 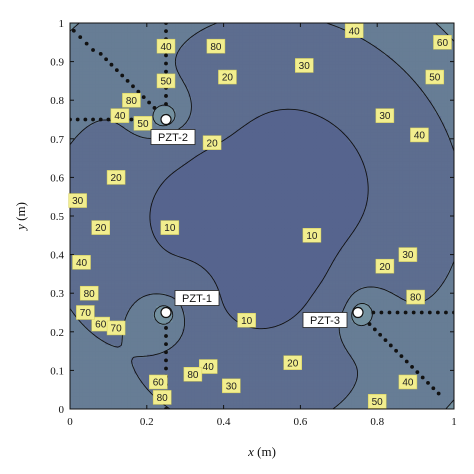 I want to click on y-tick-label: 0.9, so click(x=57, y=63).